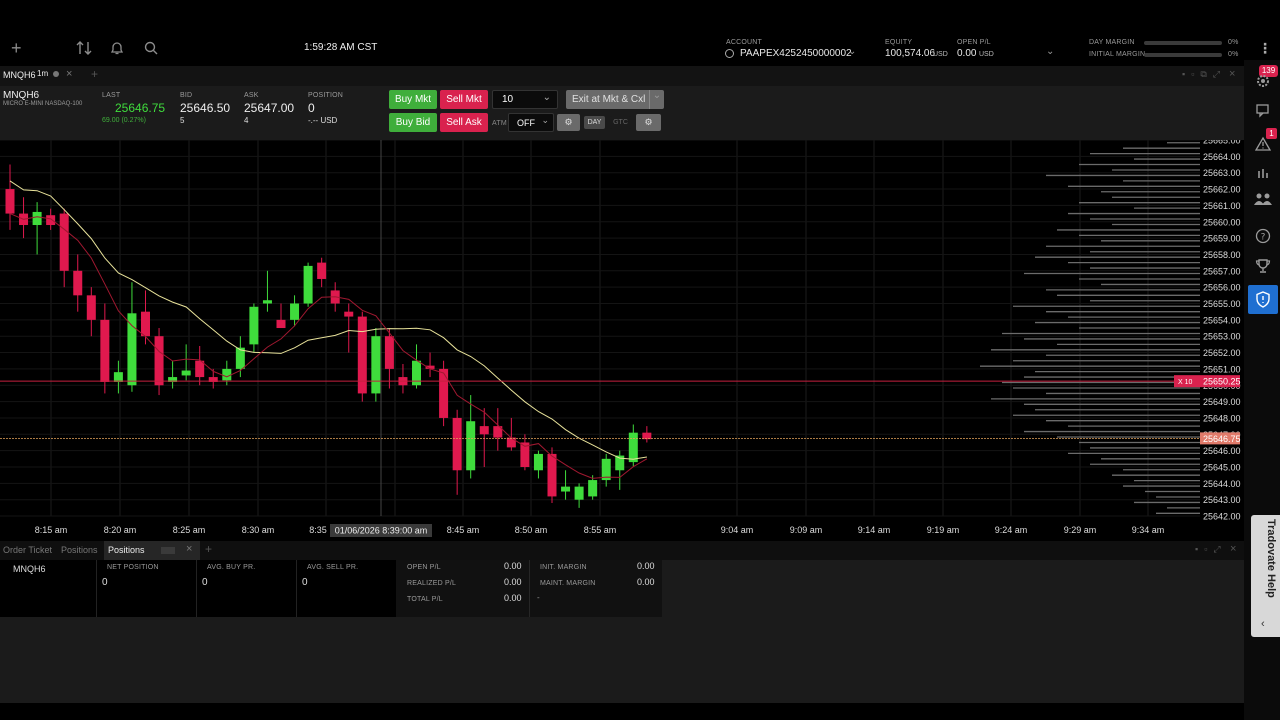 Image resolution: width=1280 pixels, height=720 pixels. I want to click on openpl-value: 0.00, so click(967, 53).